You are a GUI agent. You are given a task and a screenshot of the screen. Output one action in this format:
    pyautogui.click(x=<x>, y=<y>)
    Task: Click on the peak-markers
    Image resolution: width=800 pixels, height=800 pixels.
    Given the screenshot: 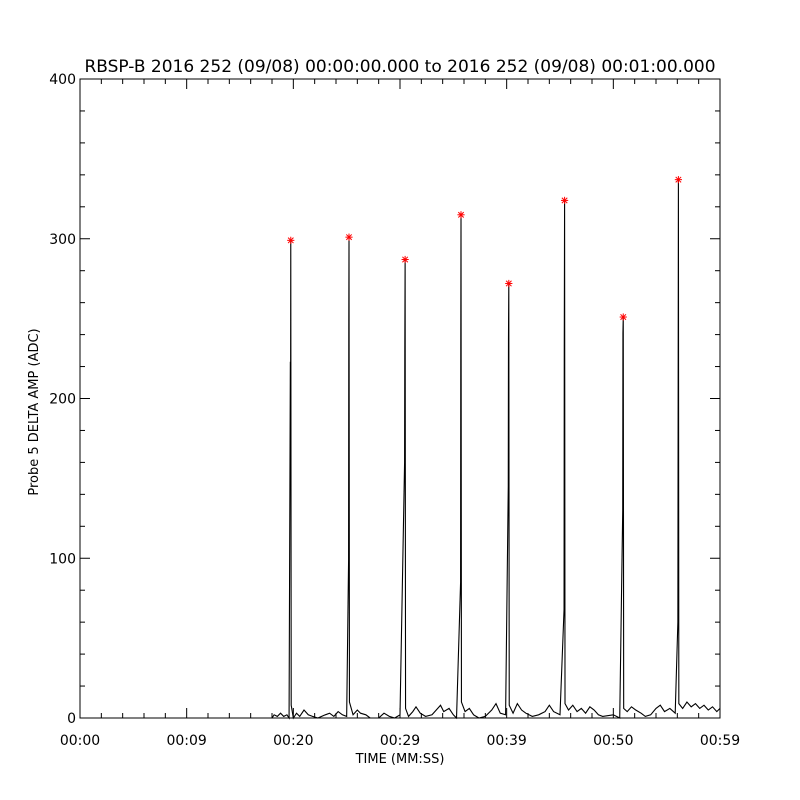 What is the action you would take?
    pyautogui.click(x=484, y=248)
    